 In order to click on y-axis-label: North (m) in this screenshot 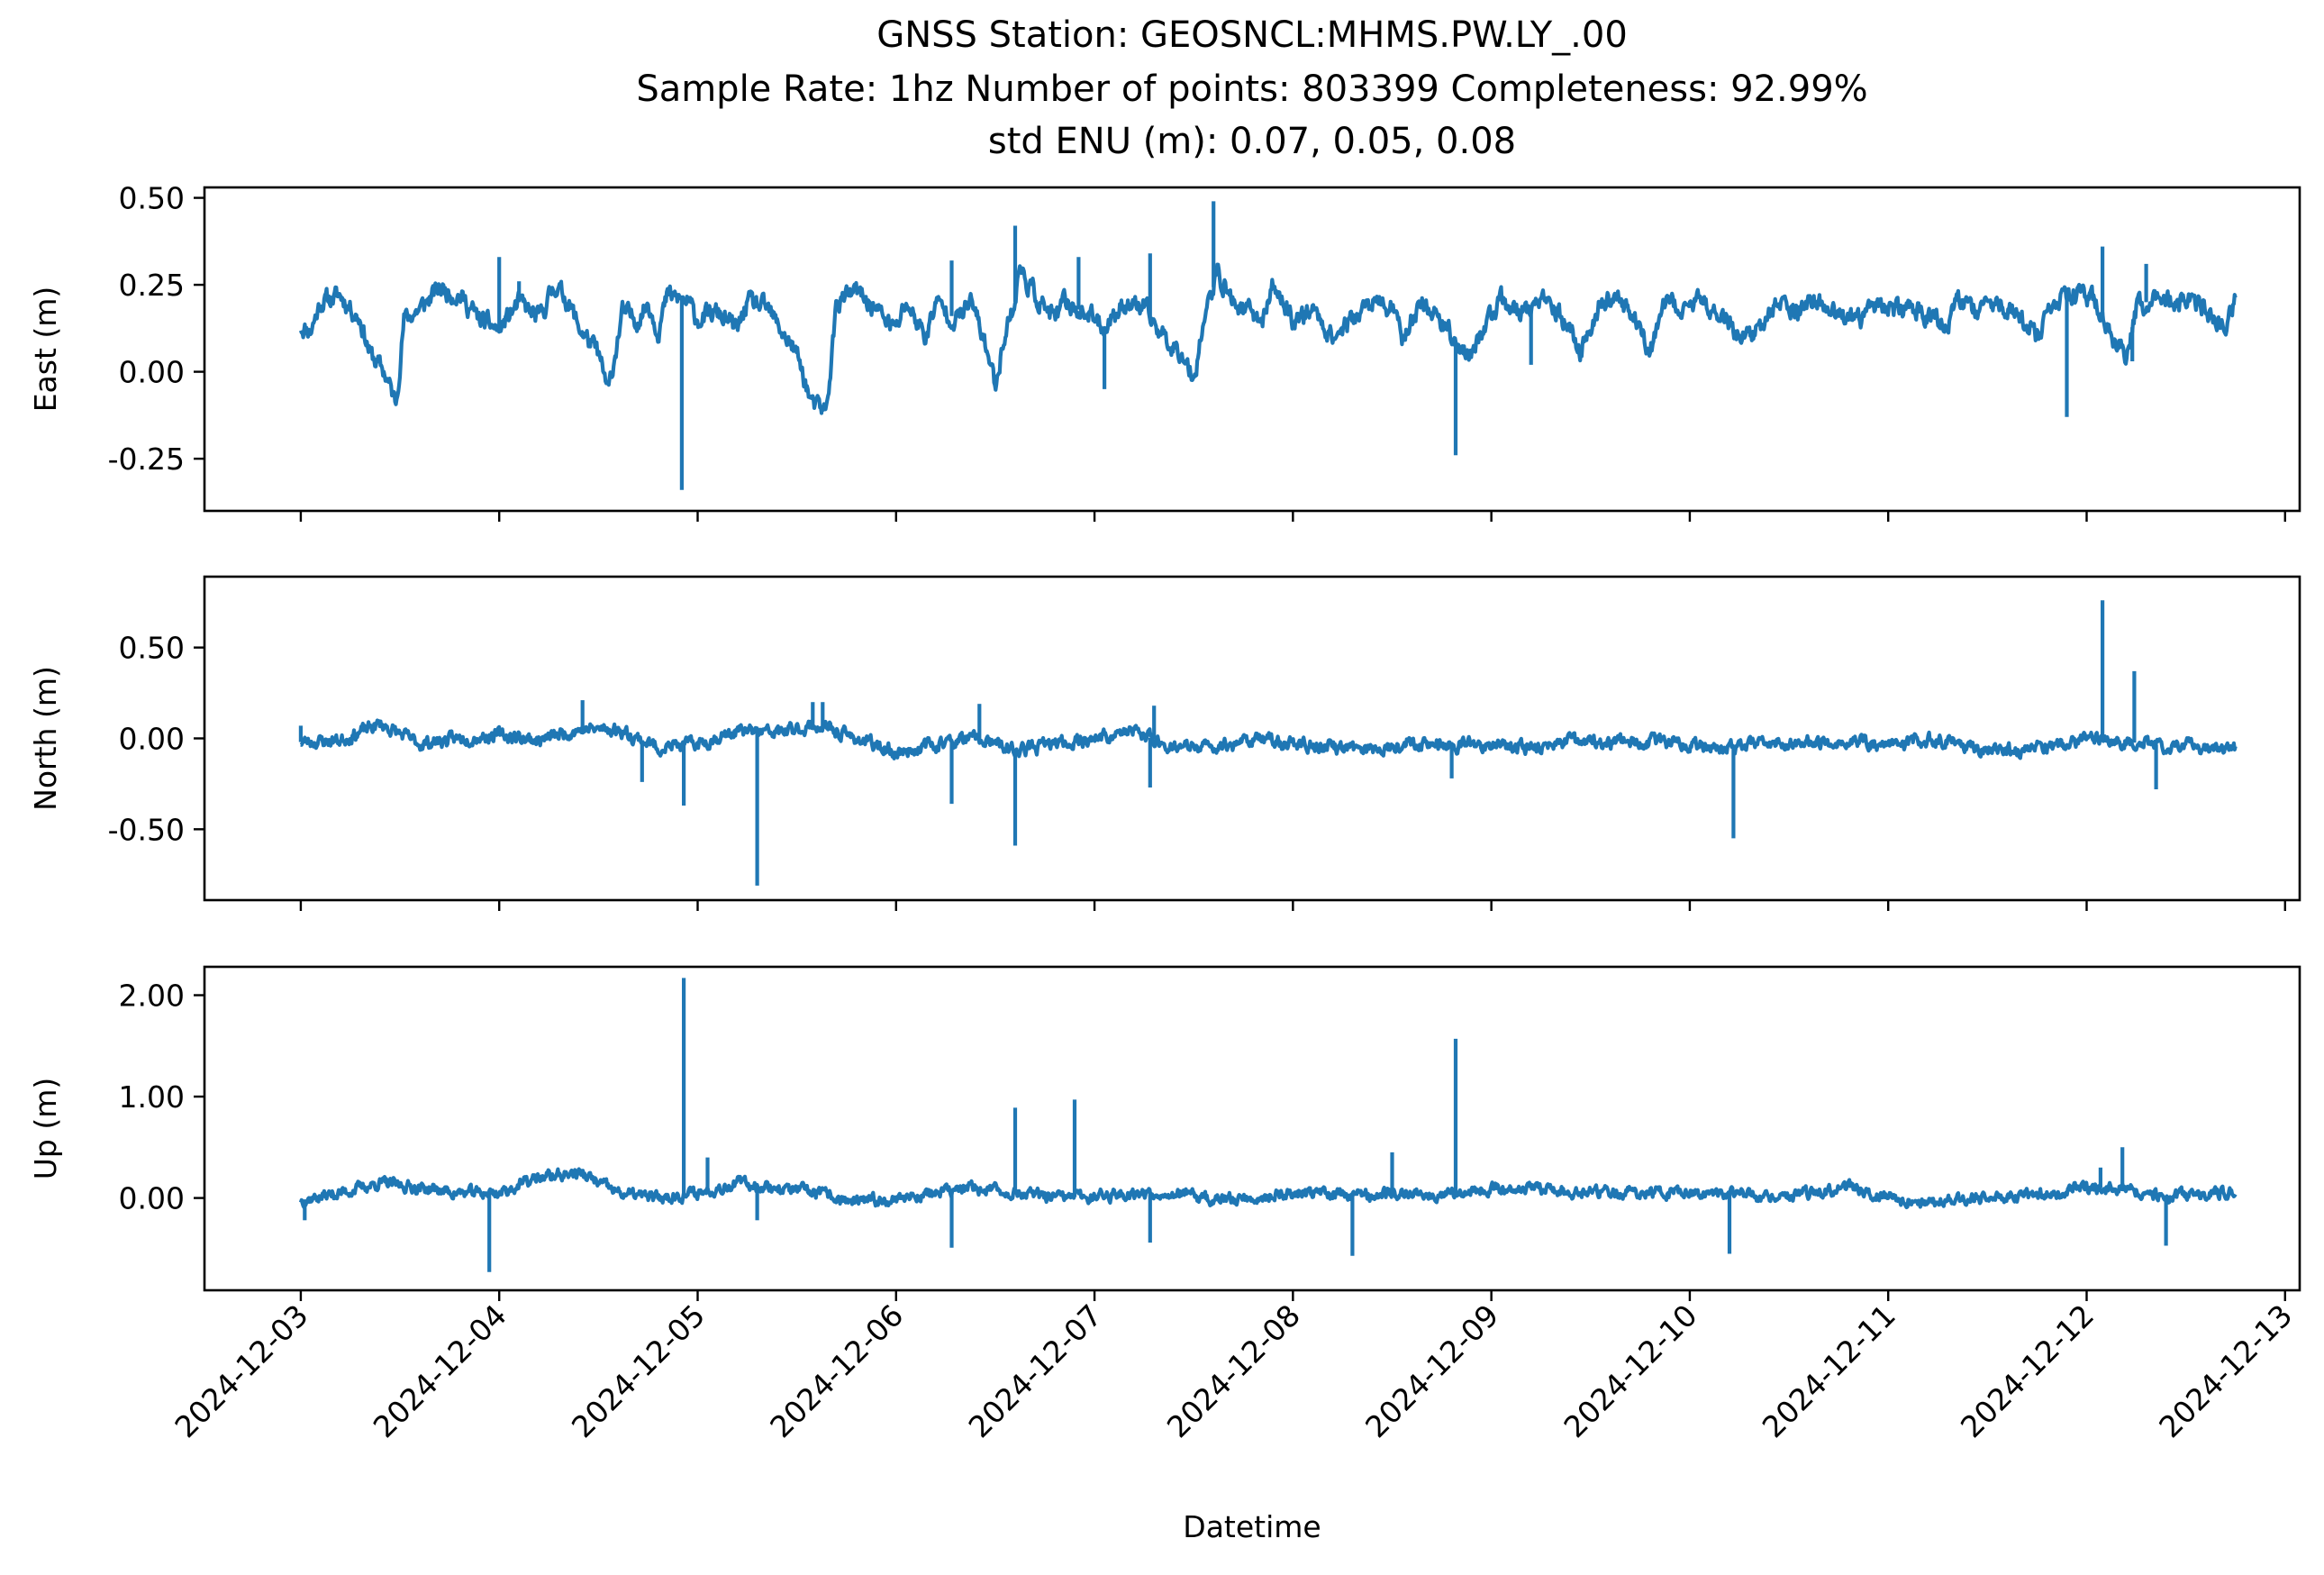, I will do `click(46, 738)`.